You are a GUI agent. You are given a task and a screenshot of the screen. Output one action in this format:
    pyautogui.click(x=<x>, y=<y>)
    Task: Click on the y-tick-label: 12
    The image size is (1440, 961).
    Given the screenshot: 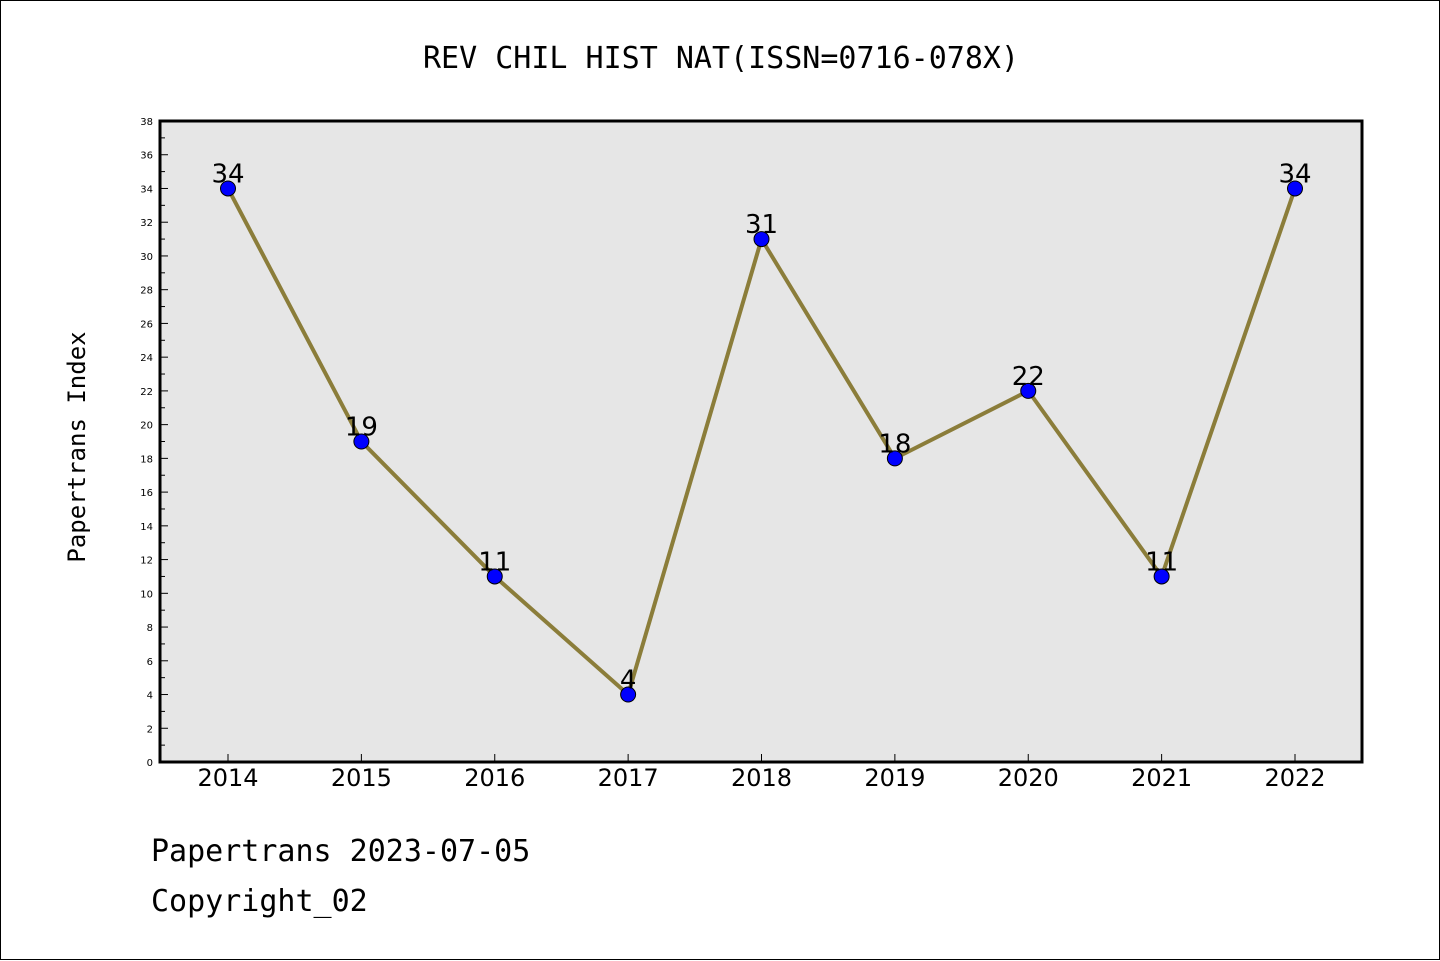 What is the action you would take?
    pyautogui.click(x=146, y=561)
    